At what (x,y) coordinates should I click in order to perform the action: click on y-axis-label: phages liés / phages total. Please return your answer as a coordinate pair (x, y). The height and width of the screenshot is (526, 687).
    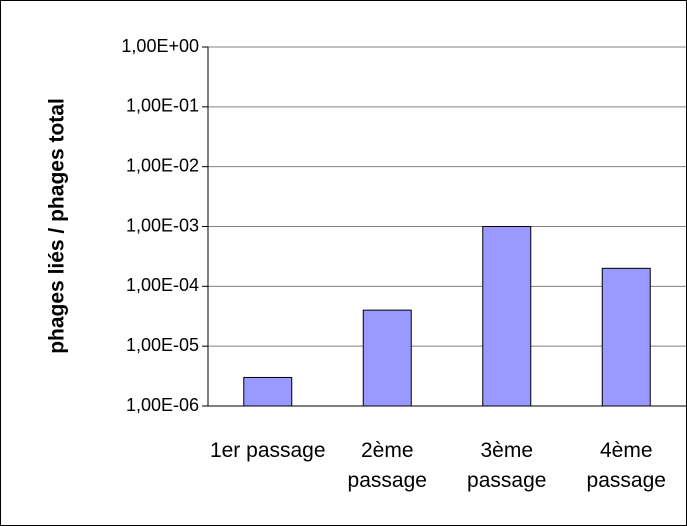
    Looking at the image, I should click on (57, 226).